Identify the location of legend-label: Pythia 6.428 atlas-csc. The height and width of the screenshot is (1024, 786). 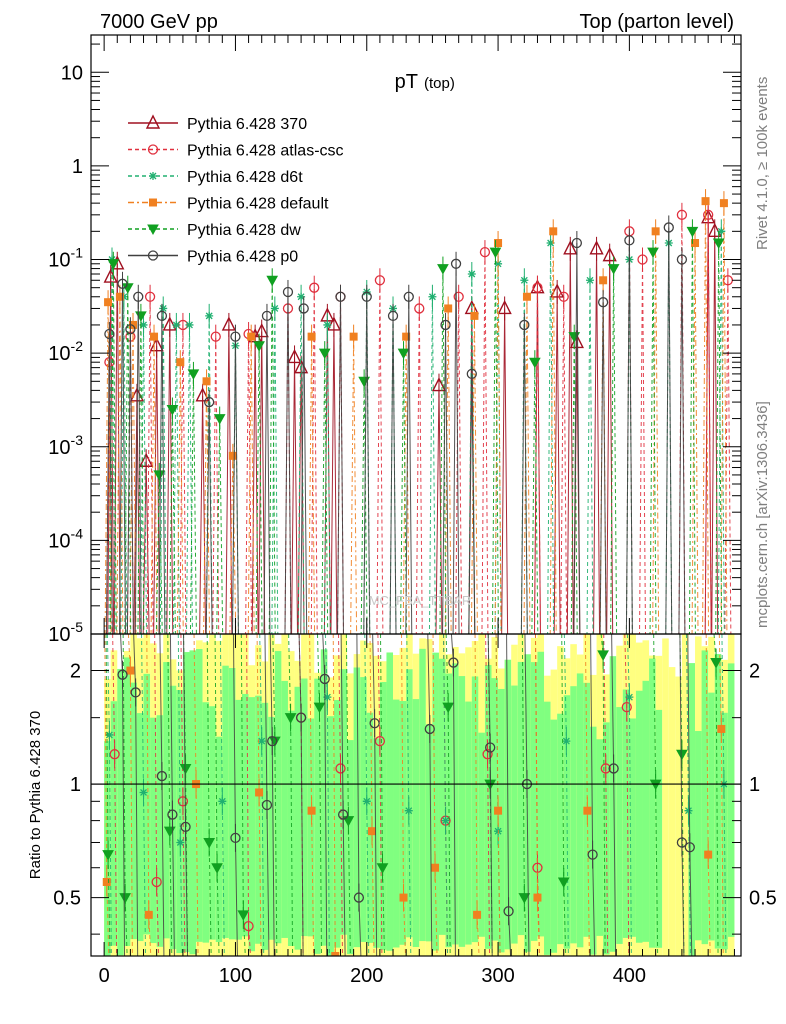
(265, 151).